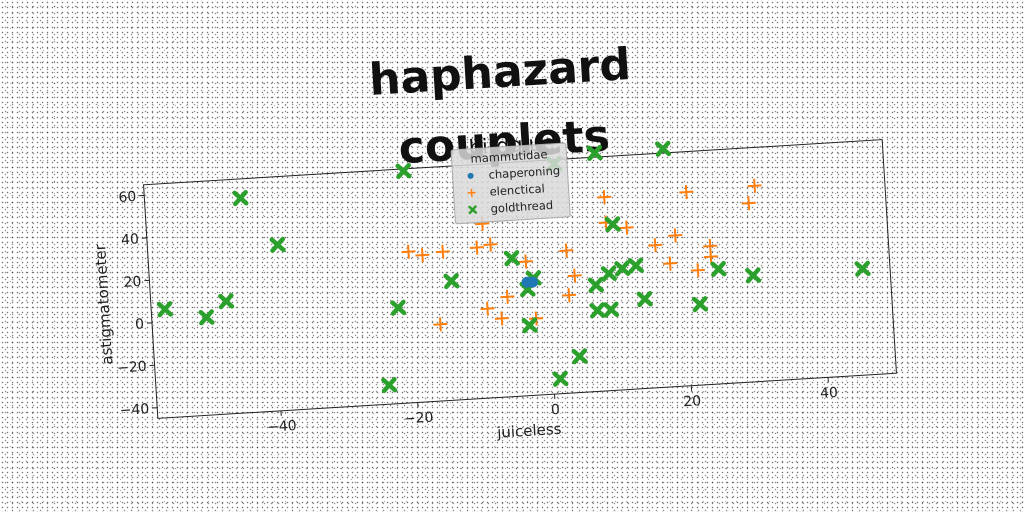 This screenshot has width=1024, height=512. I want to click on y-tick-label: 20, so click(132, 282).